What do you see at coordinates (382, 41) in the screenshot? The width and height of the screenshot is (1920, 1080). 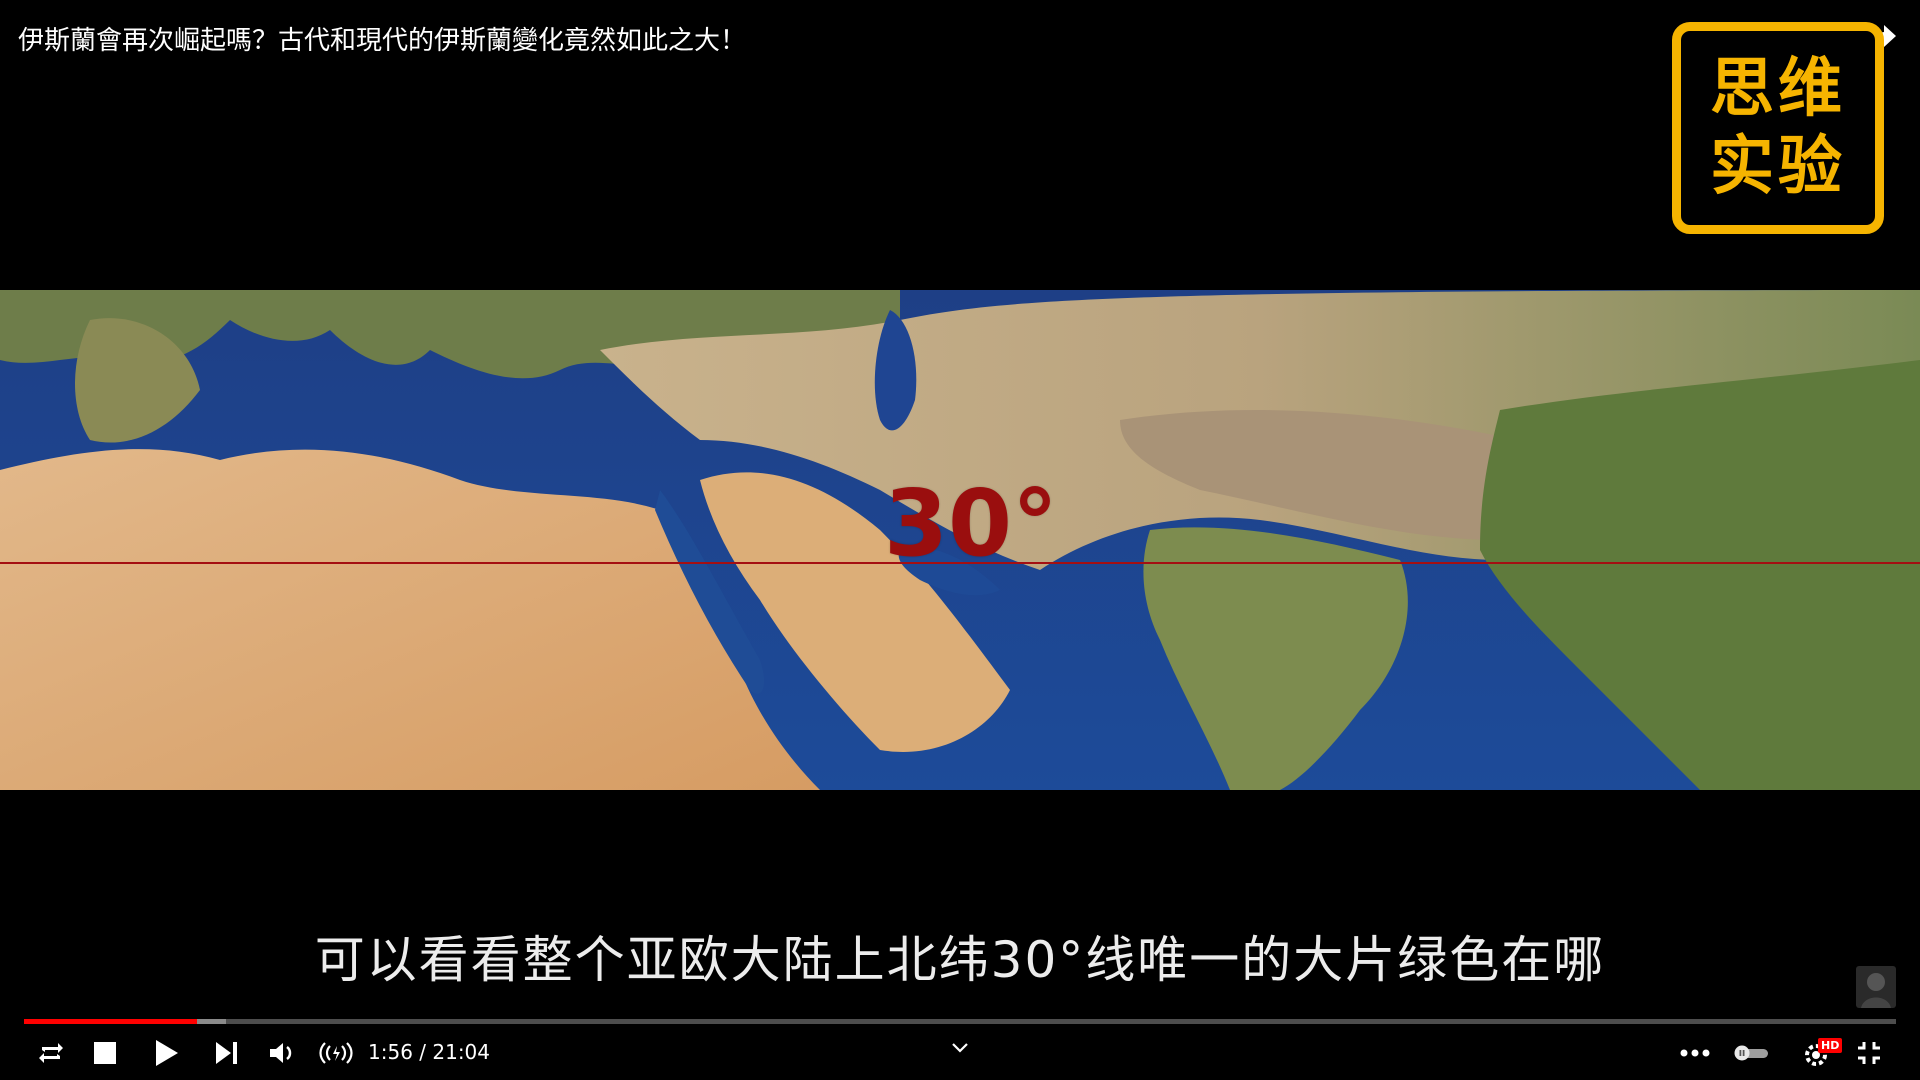 I see `video-title: 伊斯蘭會再次崛起嗎？古代和現代的伊斯蘭變化竟然如此之大！` at bounding box center [382, 41].